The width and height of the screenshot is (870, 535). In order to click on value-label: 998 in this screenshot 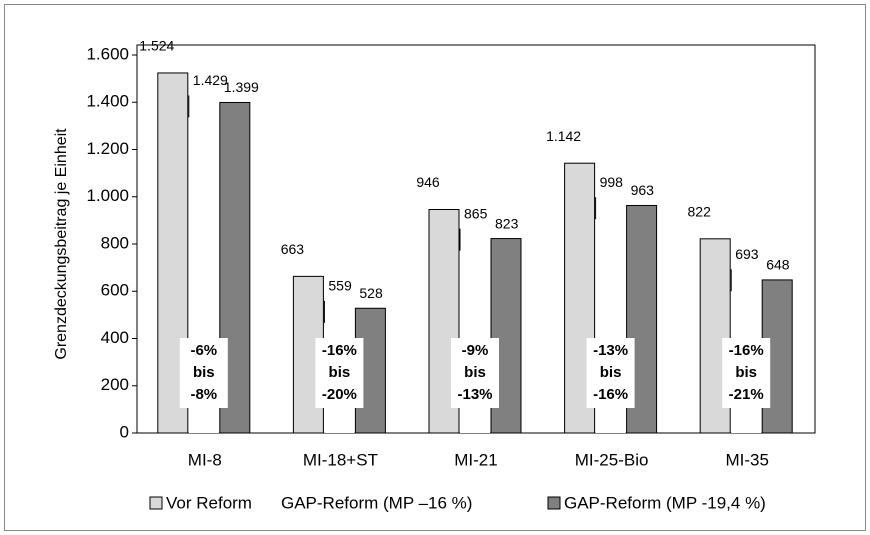, I will do `click(612, 182)`.